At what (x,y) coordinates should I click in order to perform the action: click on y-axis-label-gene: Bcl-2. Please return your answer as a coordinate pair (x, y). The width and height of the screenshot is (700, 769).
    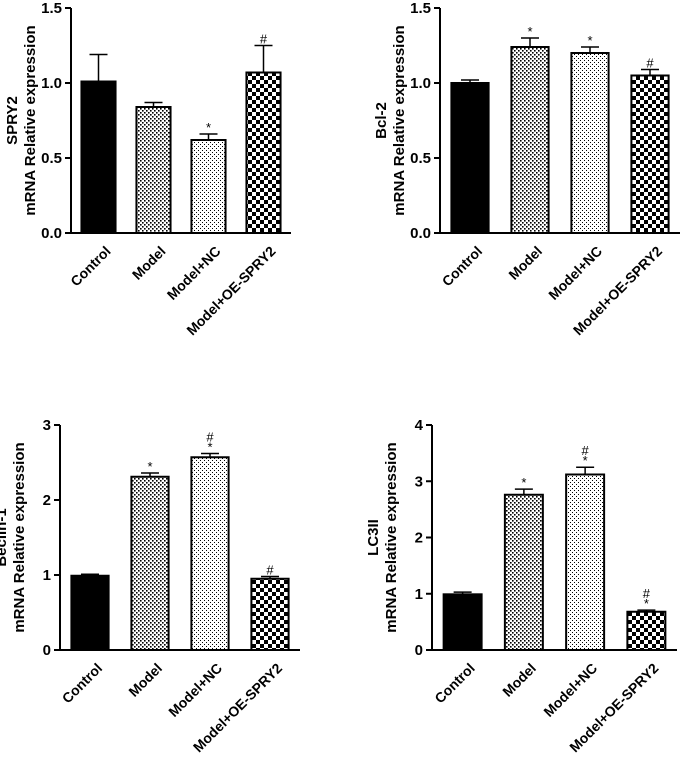
    Looking at the image, I should click on (381, 120).